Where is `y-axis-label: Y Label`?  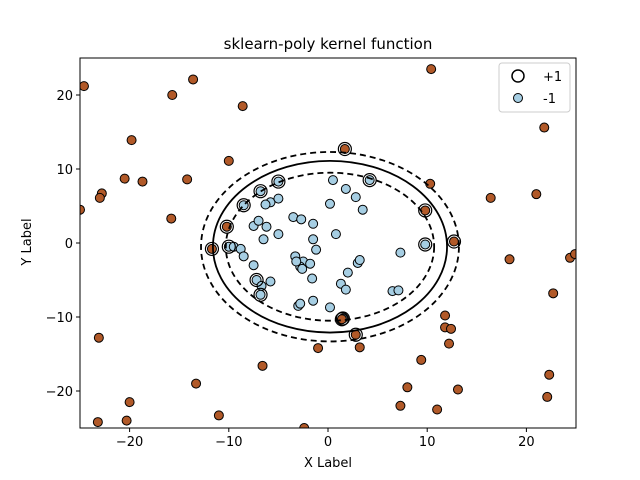
y-axis-label: Y Label is located at coordinates (27, 242).